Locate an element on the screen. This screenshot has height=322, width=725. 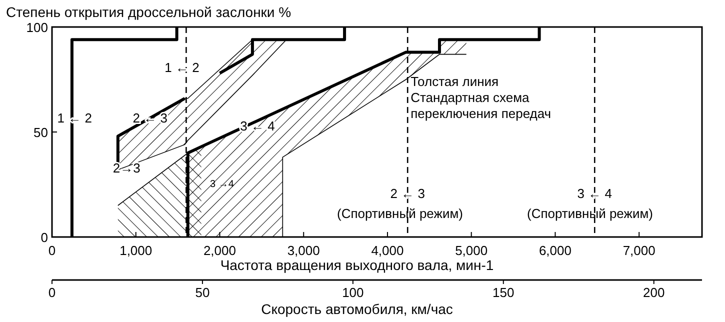
x2-tick-label: 100 is located at coordinates (353, 292).